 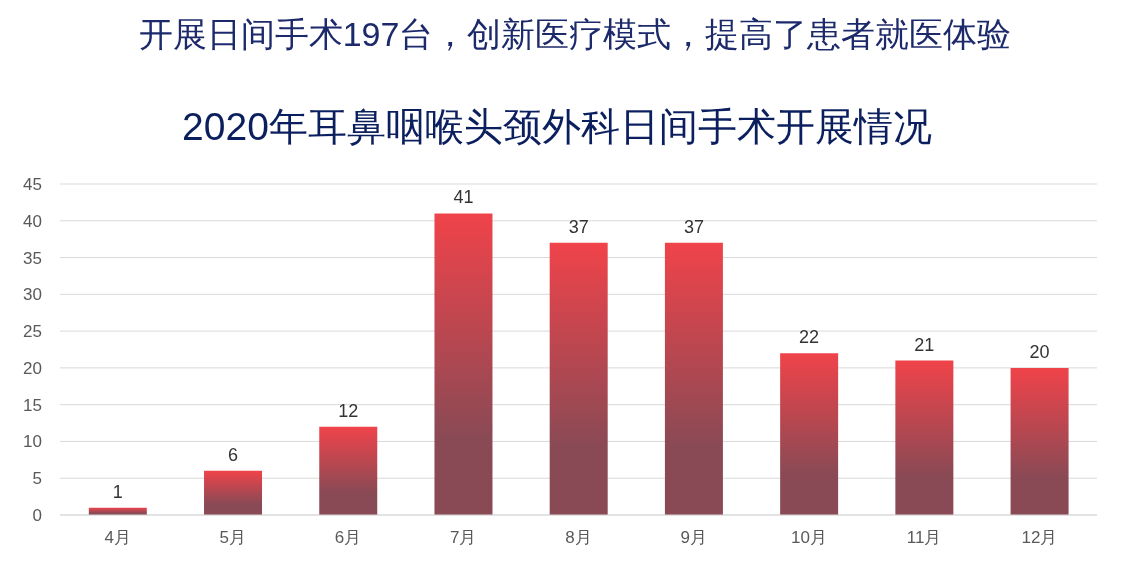 What do you see at coordinates (37, 516) in the screenshot?
I see `y-tick-label: 0` at bounding box center [37, 516].